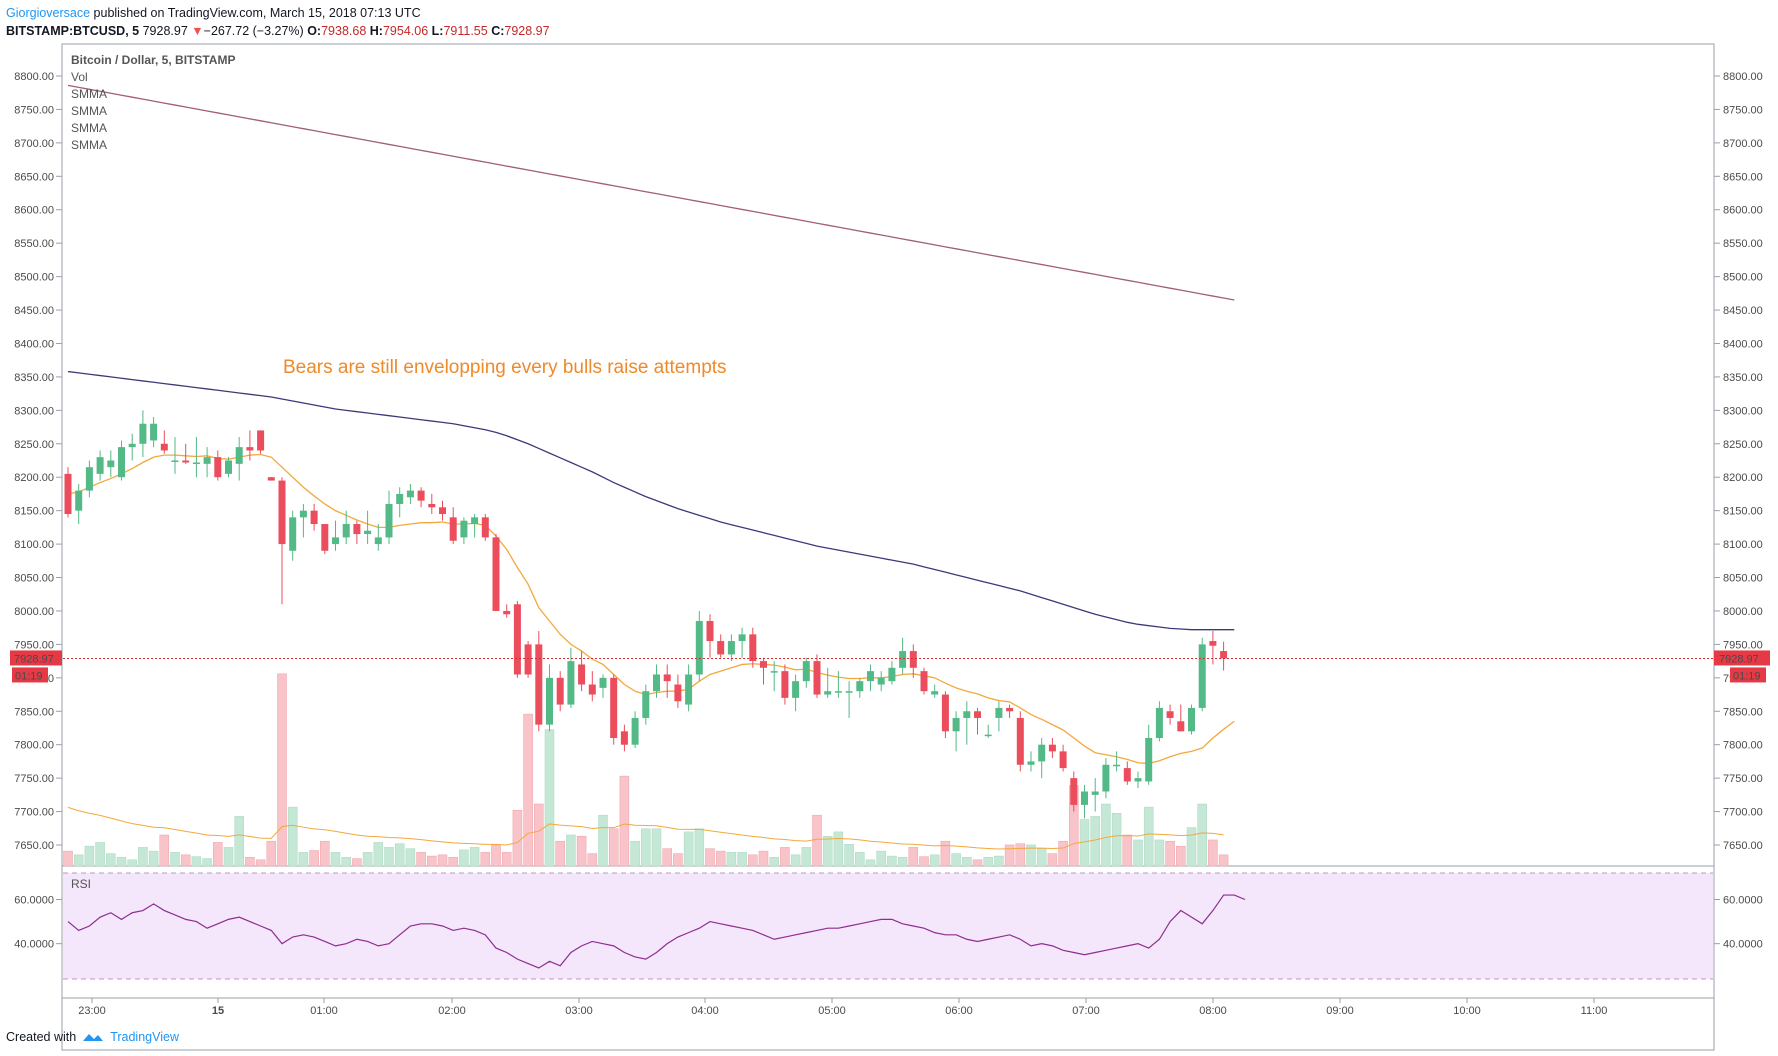  I want to click on price-tick-label-right: 8750.00, so click(1743, 110).